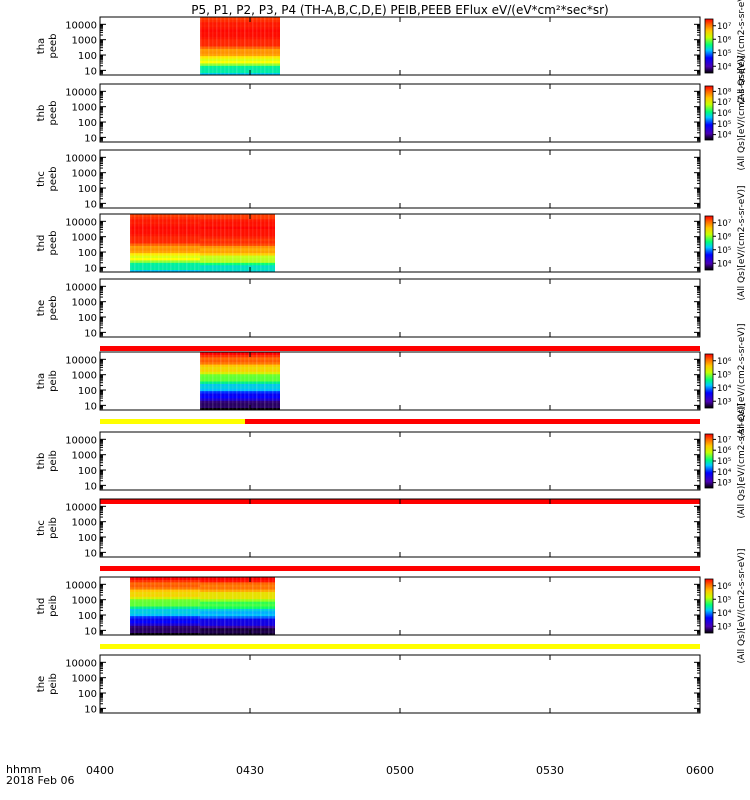 This screenshot has height=800, width=750. I want to click on panel-label: the, so click(41, 308).